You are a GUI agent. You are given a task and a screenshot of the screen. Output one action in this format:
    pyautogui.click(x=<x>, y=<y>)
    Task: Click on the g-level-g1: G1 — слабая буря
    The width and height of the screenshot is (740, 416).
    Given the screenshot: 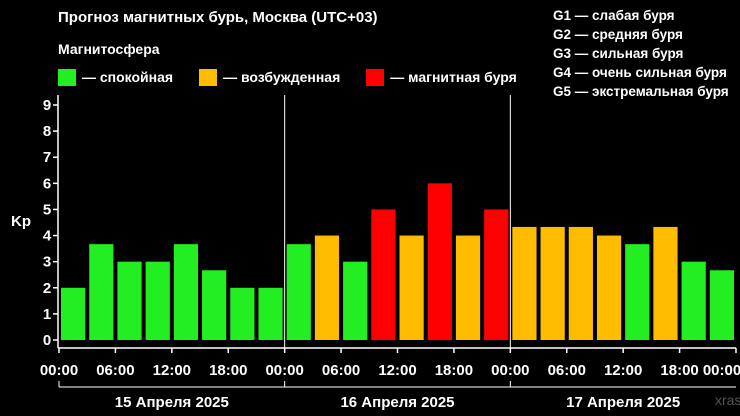 What is the action you would take?
    pyautogui.click(x=614, y=15)
    